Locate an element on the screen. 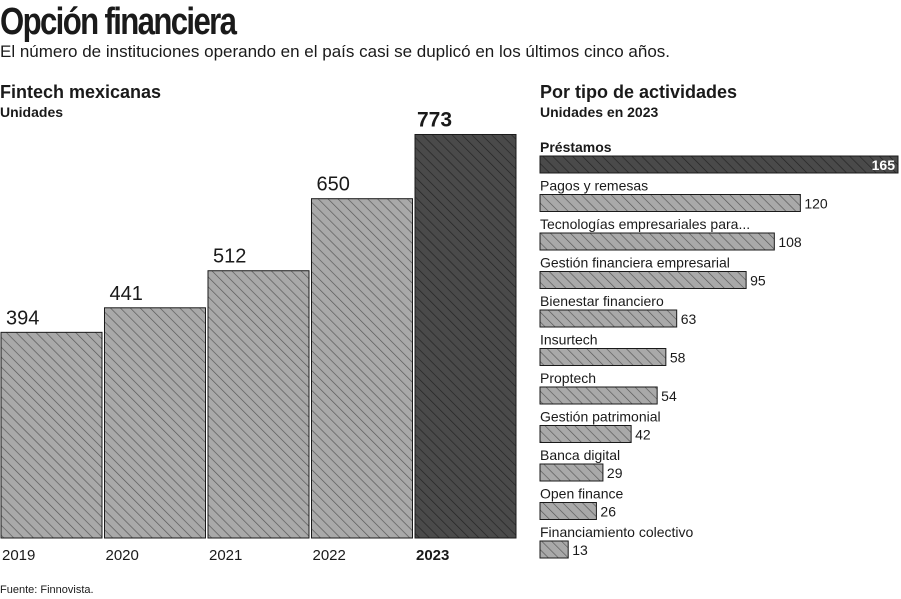 The height and width of the screenshot is (599, 901). x-tick-label-2023: 2023 is located at coordinates (432, 555).